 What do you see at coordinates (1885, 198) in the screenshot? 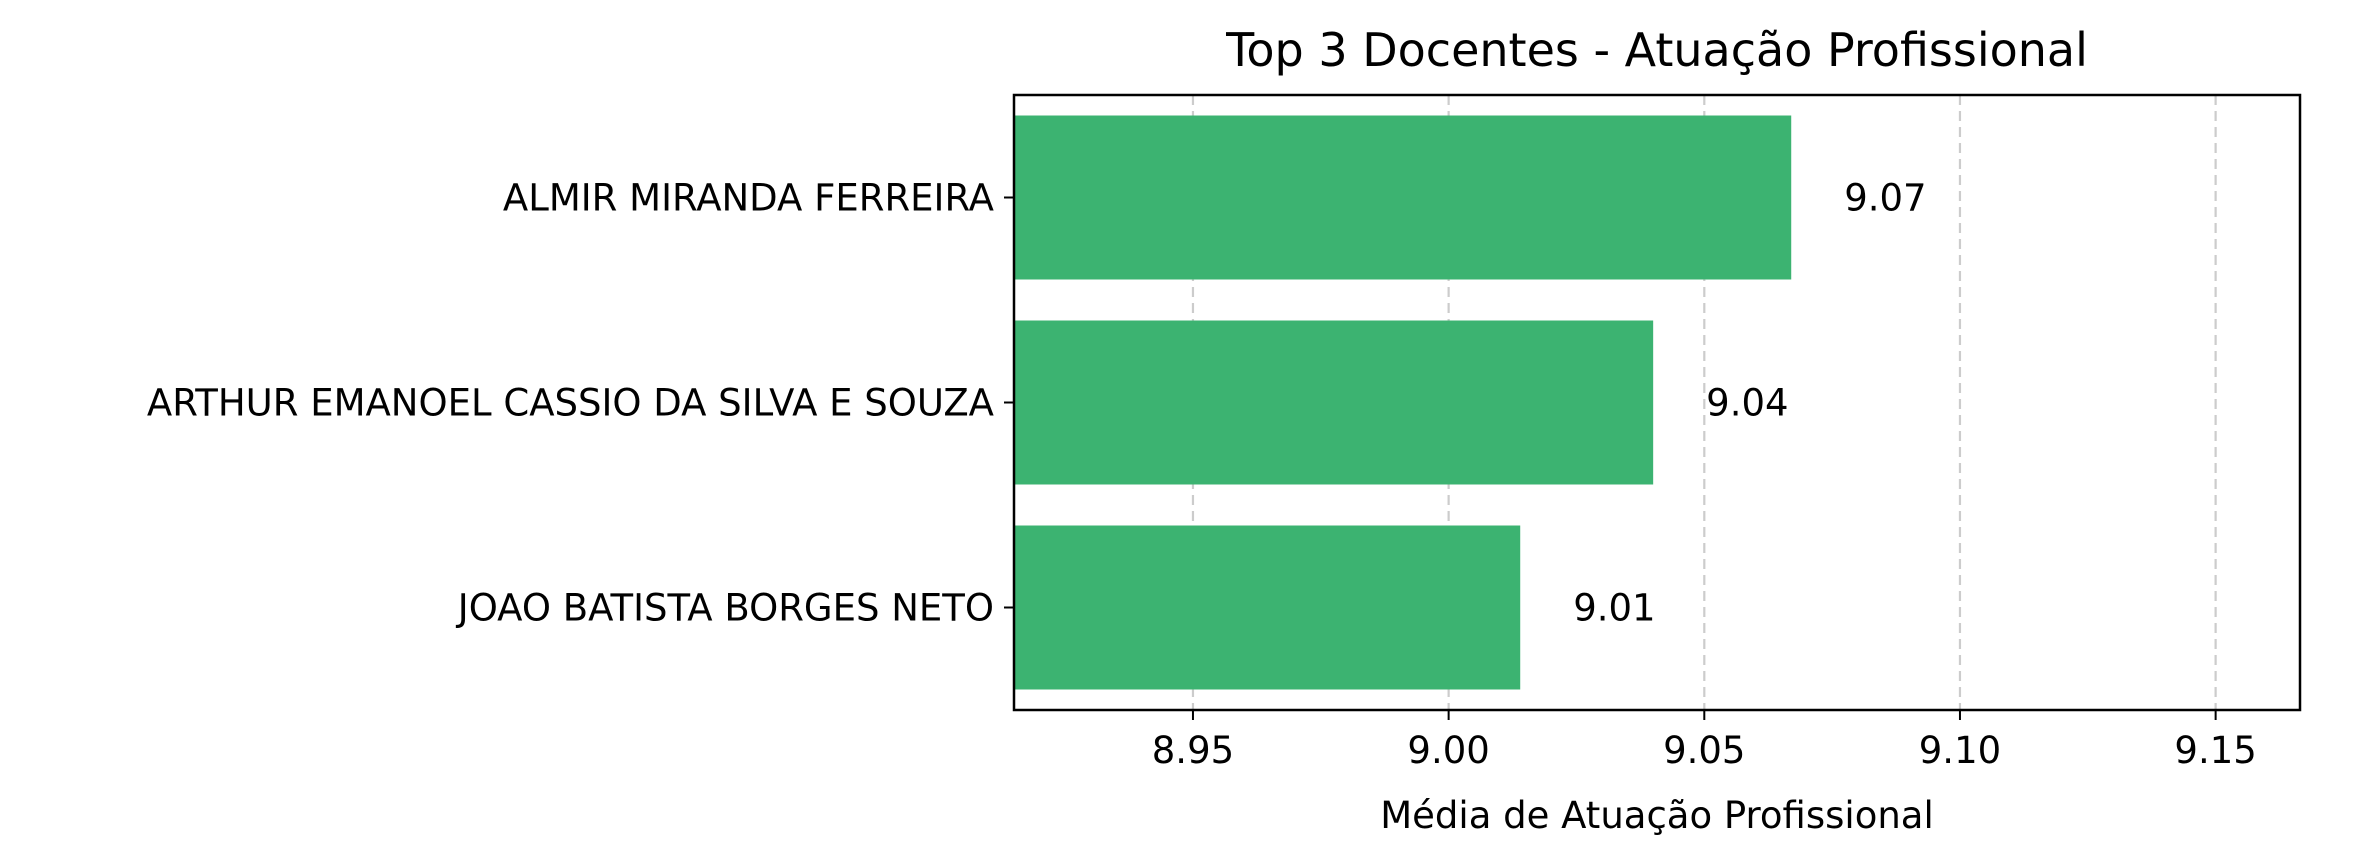
I see `bar-value-label: 9.07` at bounding box center [1885, 198].